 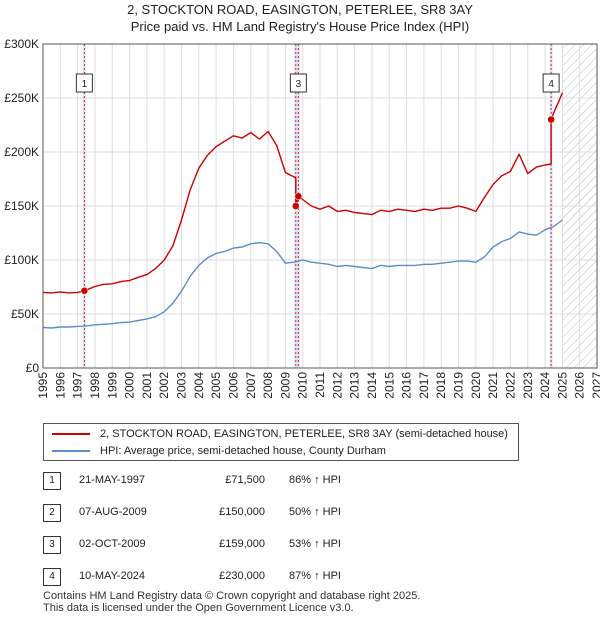 I want to click on x-tick-label: 1998, so click(x=95, y=385).